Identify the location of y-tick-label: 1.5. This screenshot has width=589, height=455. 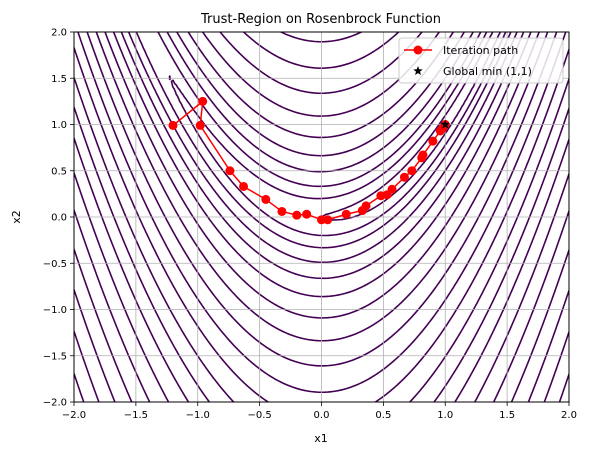
(59, 79).